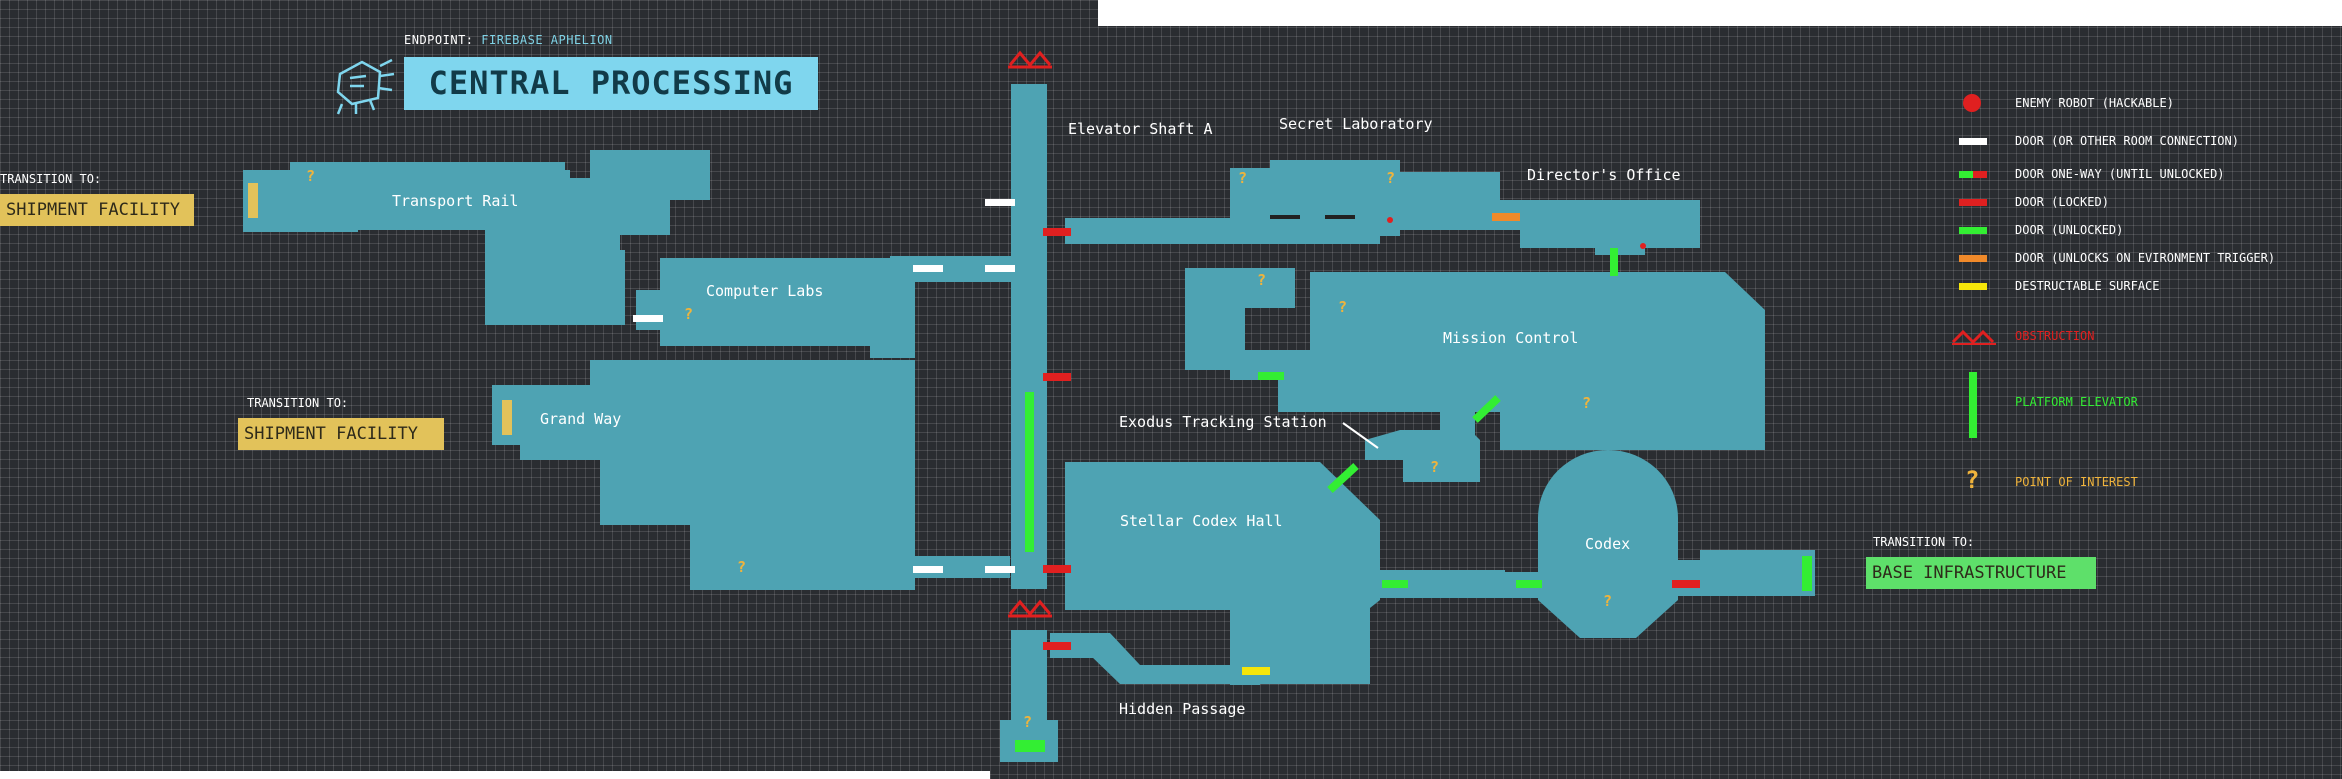 The height and width of the screenshot is (779, 2342). What do you see at coordinates (764, 291) in the screenshot?
I see `label-computer-labs: Computer Labs` at bounding box center [764, 291].